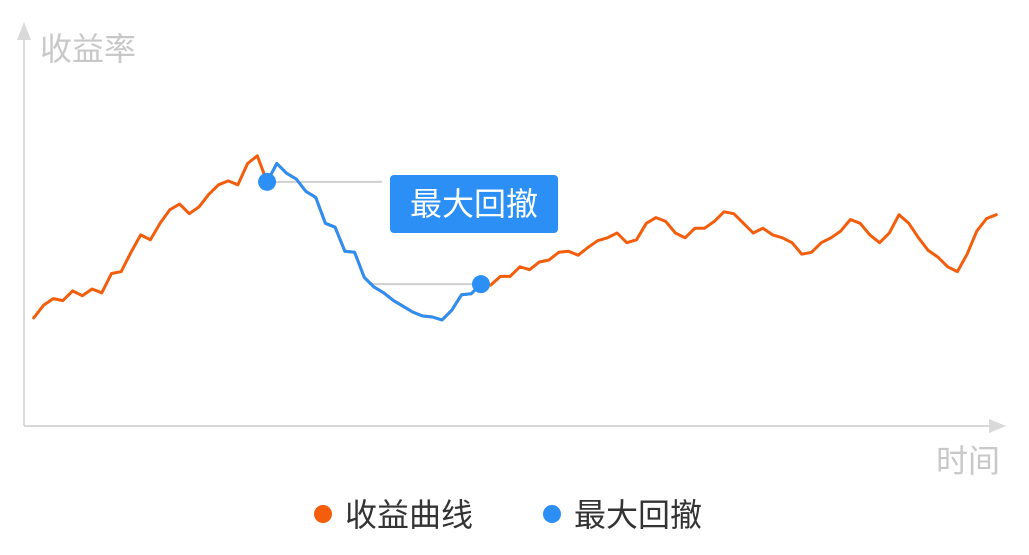 The height and width of the screenshot is (555, 1029). I want to click on x-axis-title: 时间, so click(968, 461).